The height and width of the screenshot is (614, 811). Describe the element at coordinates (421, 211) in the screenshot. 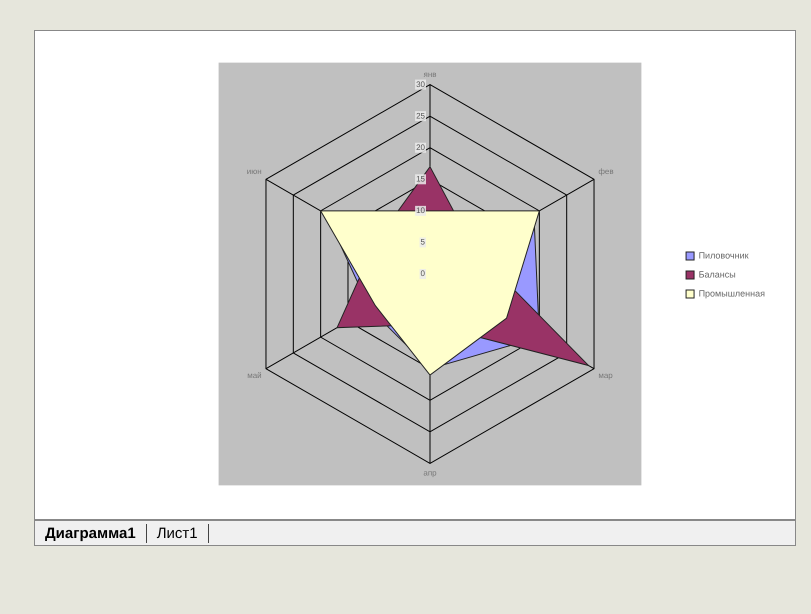

I see `y-tick-label: 10` at that location.